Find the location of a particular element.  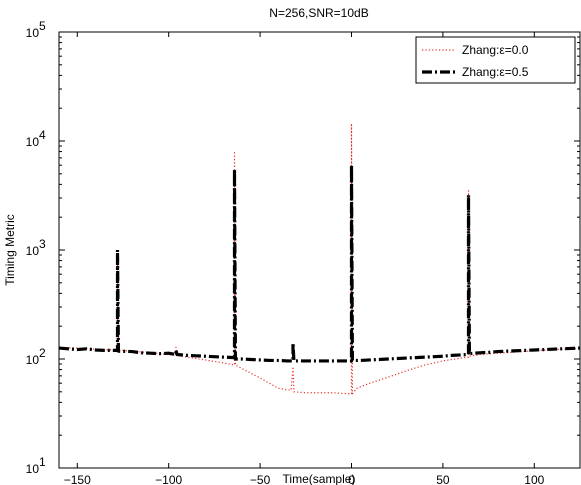

legend-label-2: Zhang:ε=0.5 is located at coordinates (495, 72).